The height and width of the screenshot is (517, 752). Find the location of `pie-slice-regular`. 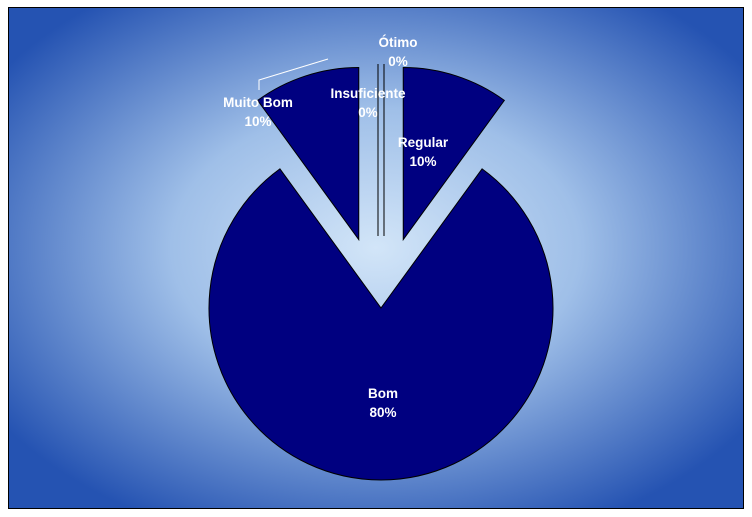

pie-slice-regular is located at coordinates (454, 154).